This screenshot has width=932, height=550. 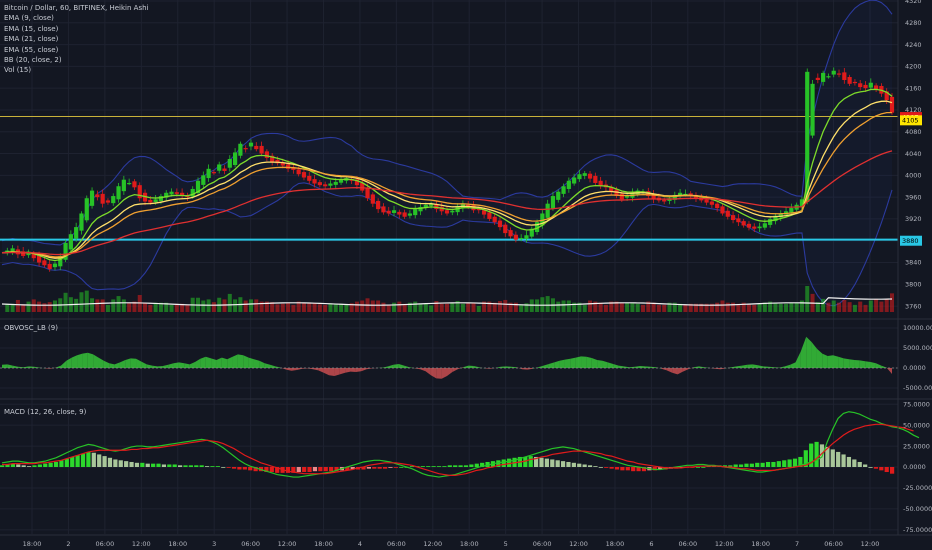 What do you see at coordinates (917, 388) in the screenshot?
I see `obv-tick-label: -5000.0000` at bounding box center [917, 388].